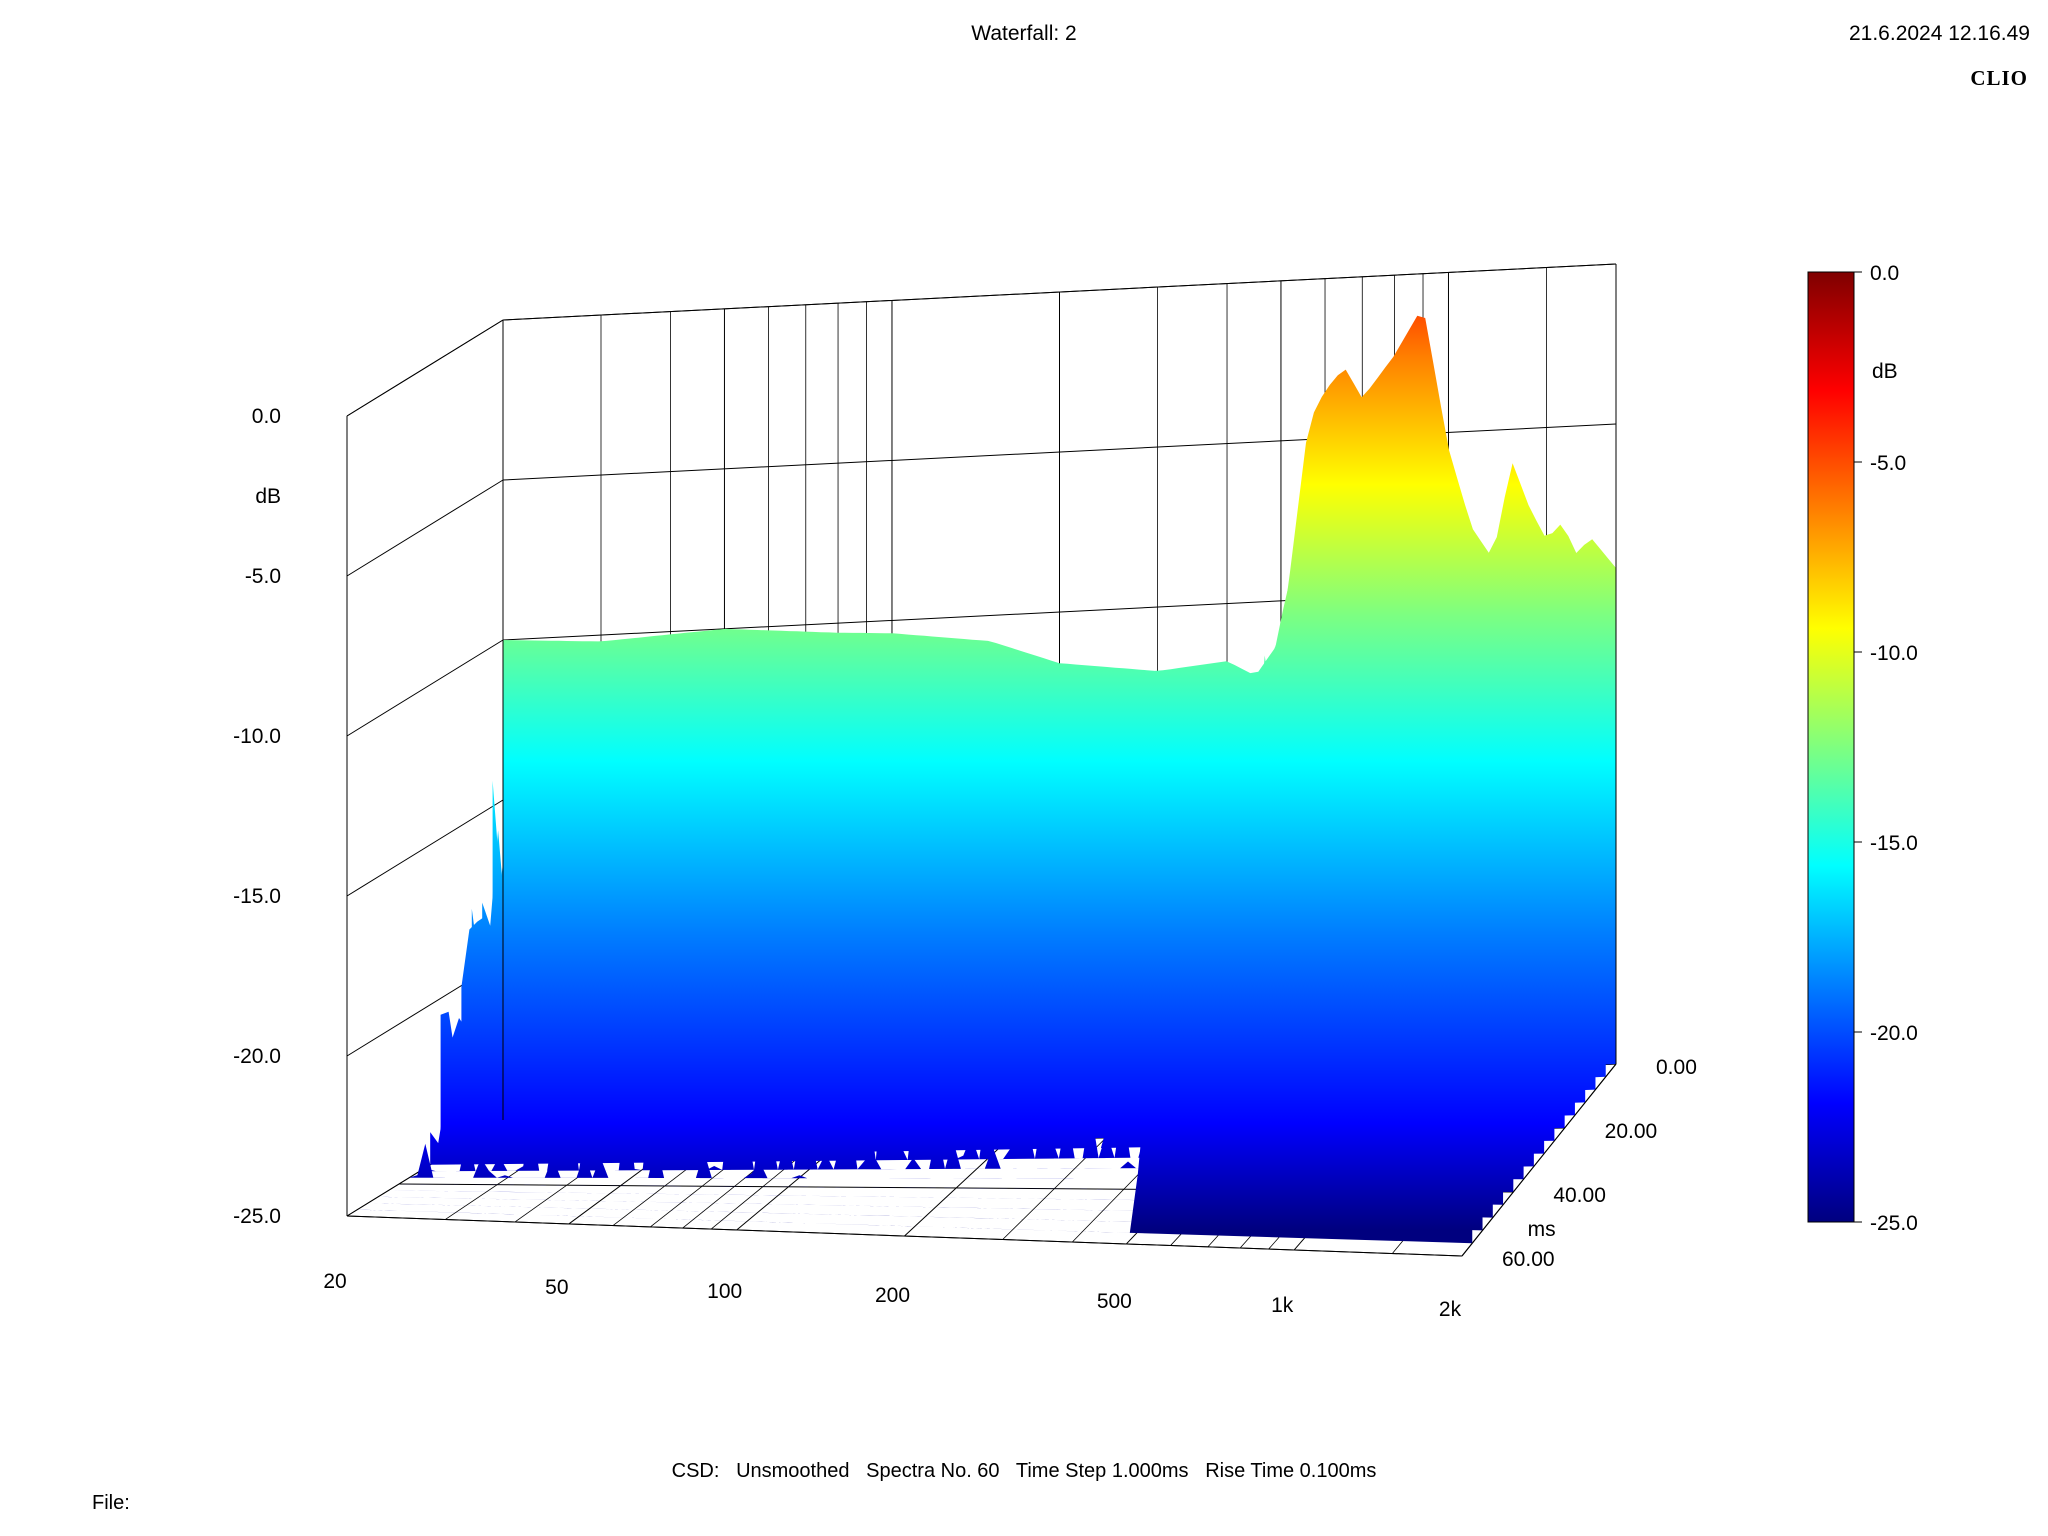 The image size is (2048, 1536). What do you see at coordinates (257, 736) in the screenshot?
I see `y-tick-label-2: -10.0` at bounding box center [257, 736].